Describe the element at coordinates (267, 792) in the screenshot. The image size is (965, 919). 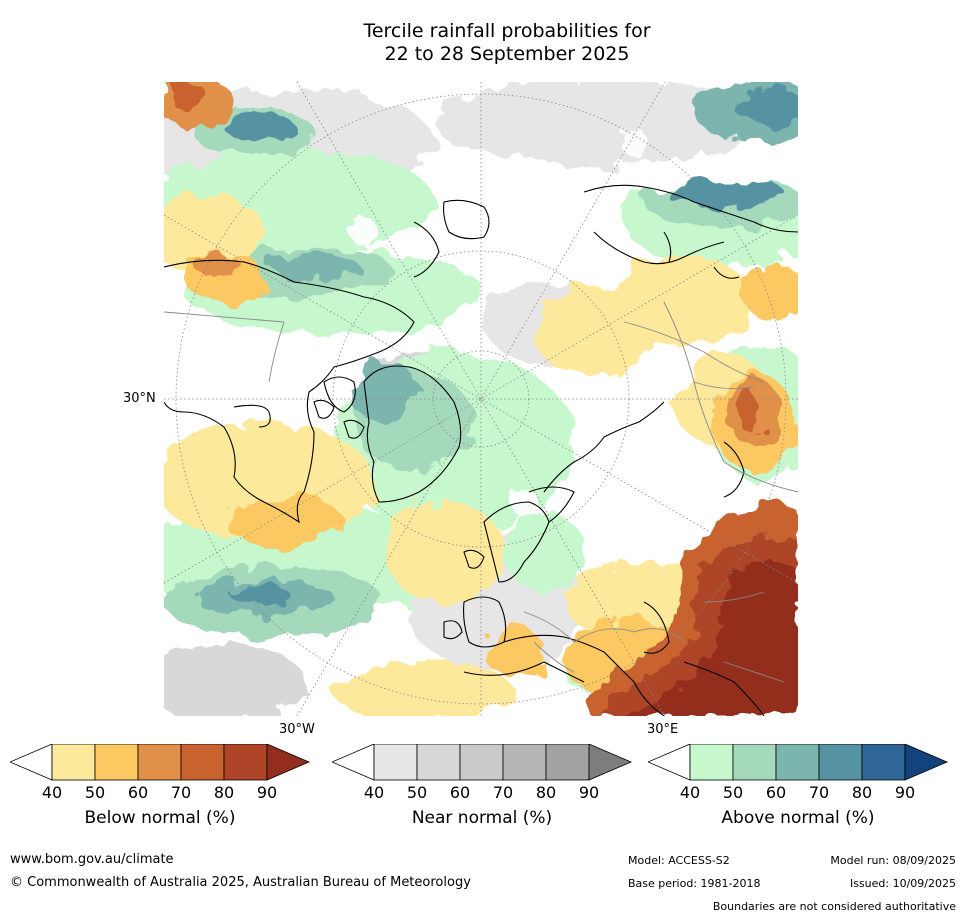
I see `colorbar-below-tick: 90` at that location.